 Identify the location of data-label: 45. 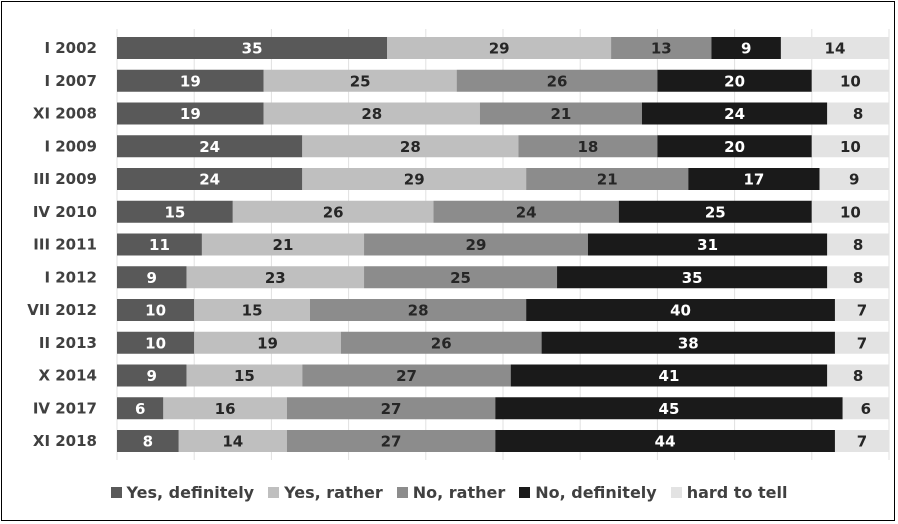
(669, 409).